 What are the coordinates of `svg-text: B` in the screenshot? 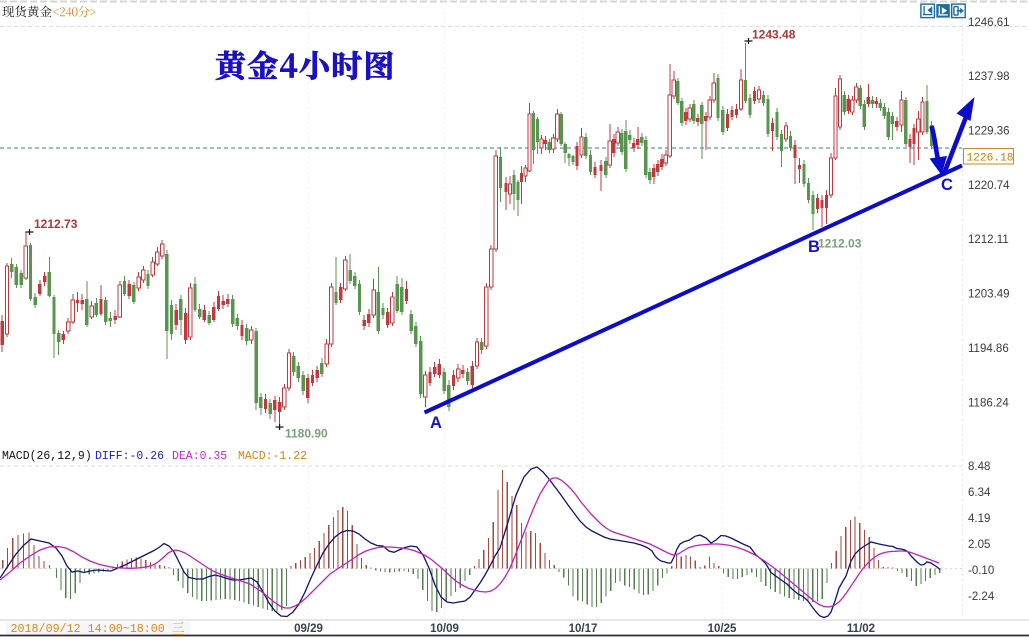 It's located at (814, 247).